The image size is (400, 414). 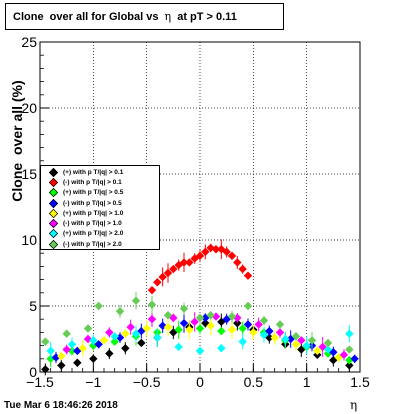 I want to click on y-tick-label: 15, so click(x=29, y=174).